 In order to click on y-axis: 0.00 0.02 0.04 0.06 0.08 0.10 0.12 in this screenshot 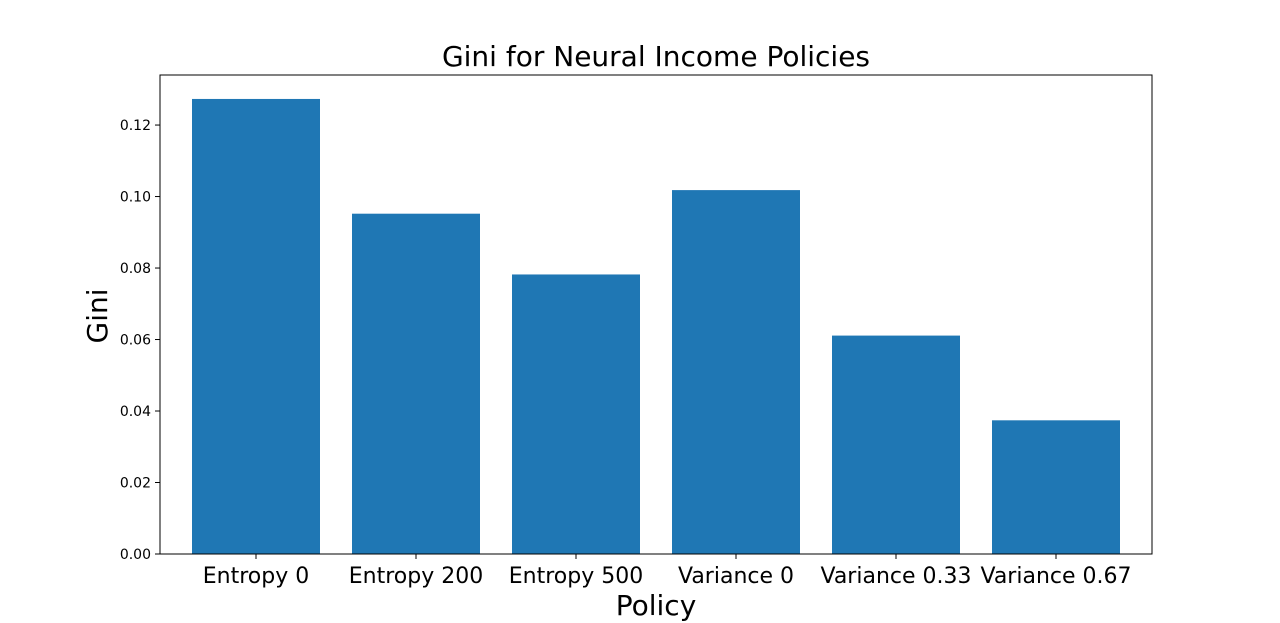, I will do `click(140, 340)`.